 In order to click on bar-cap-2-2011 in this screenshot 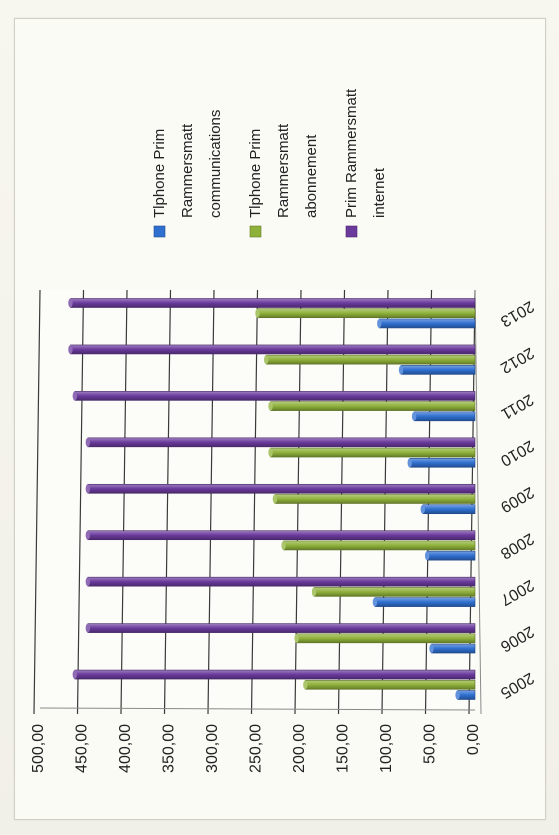, I will do `click(75, 396)`.